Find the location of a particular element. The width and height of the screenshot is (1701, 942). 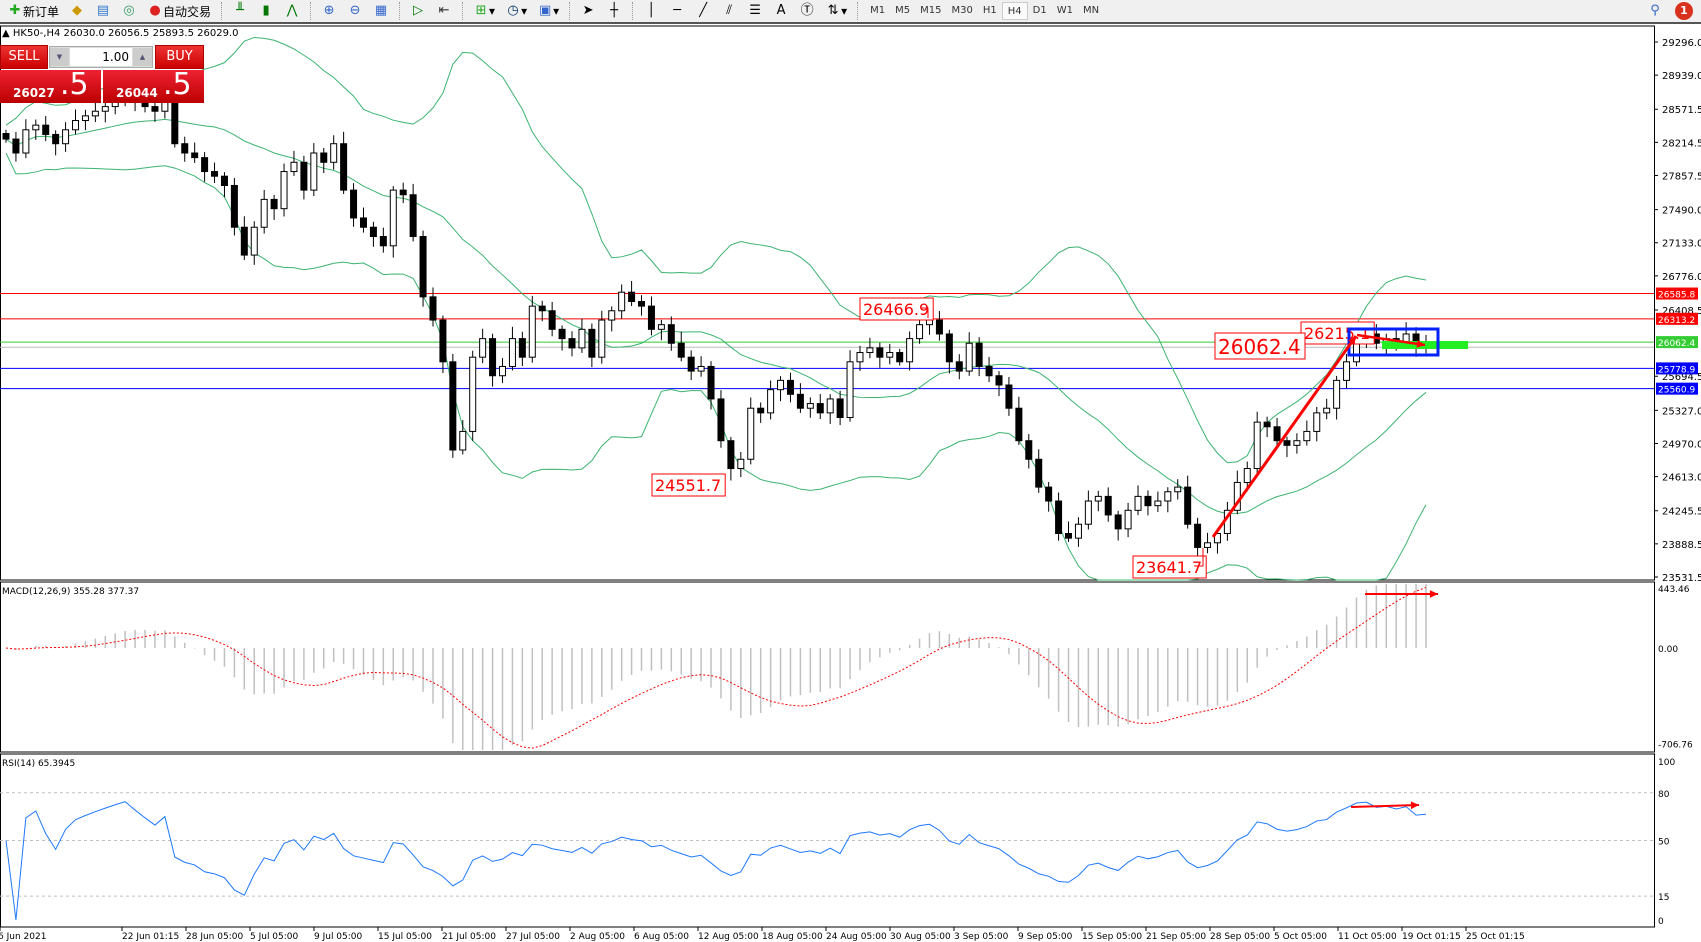

lot-size-field: ▼ 1.00 ▲ is located at coordinates (101, 57).